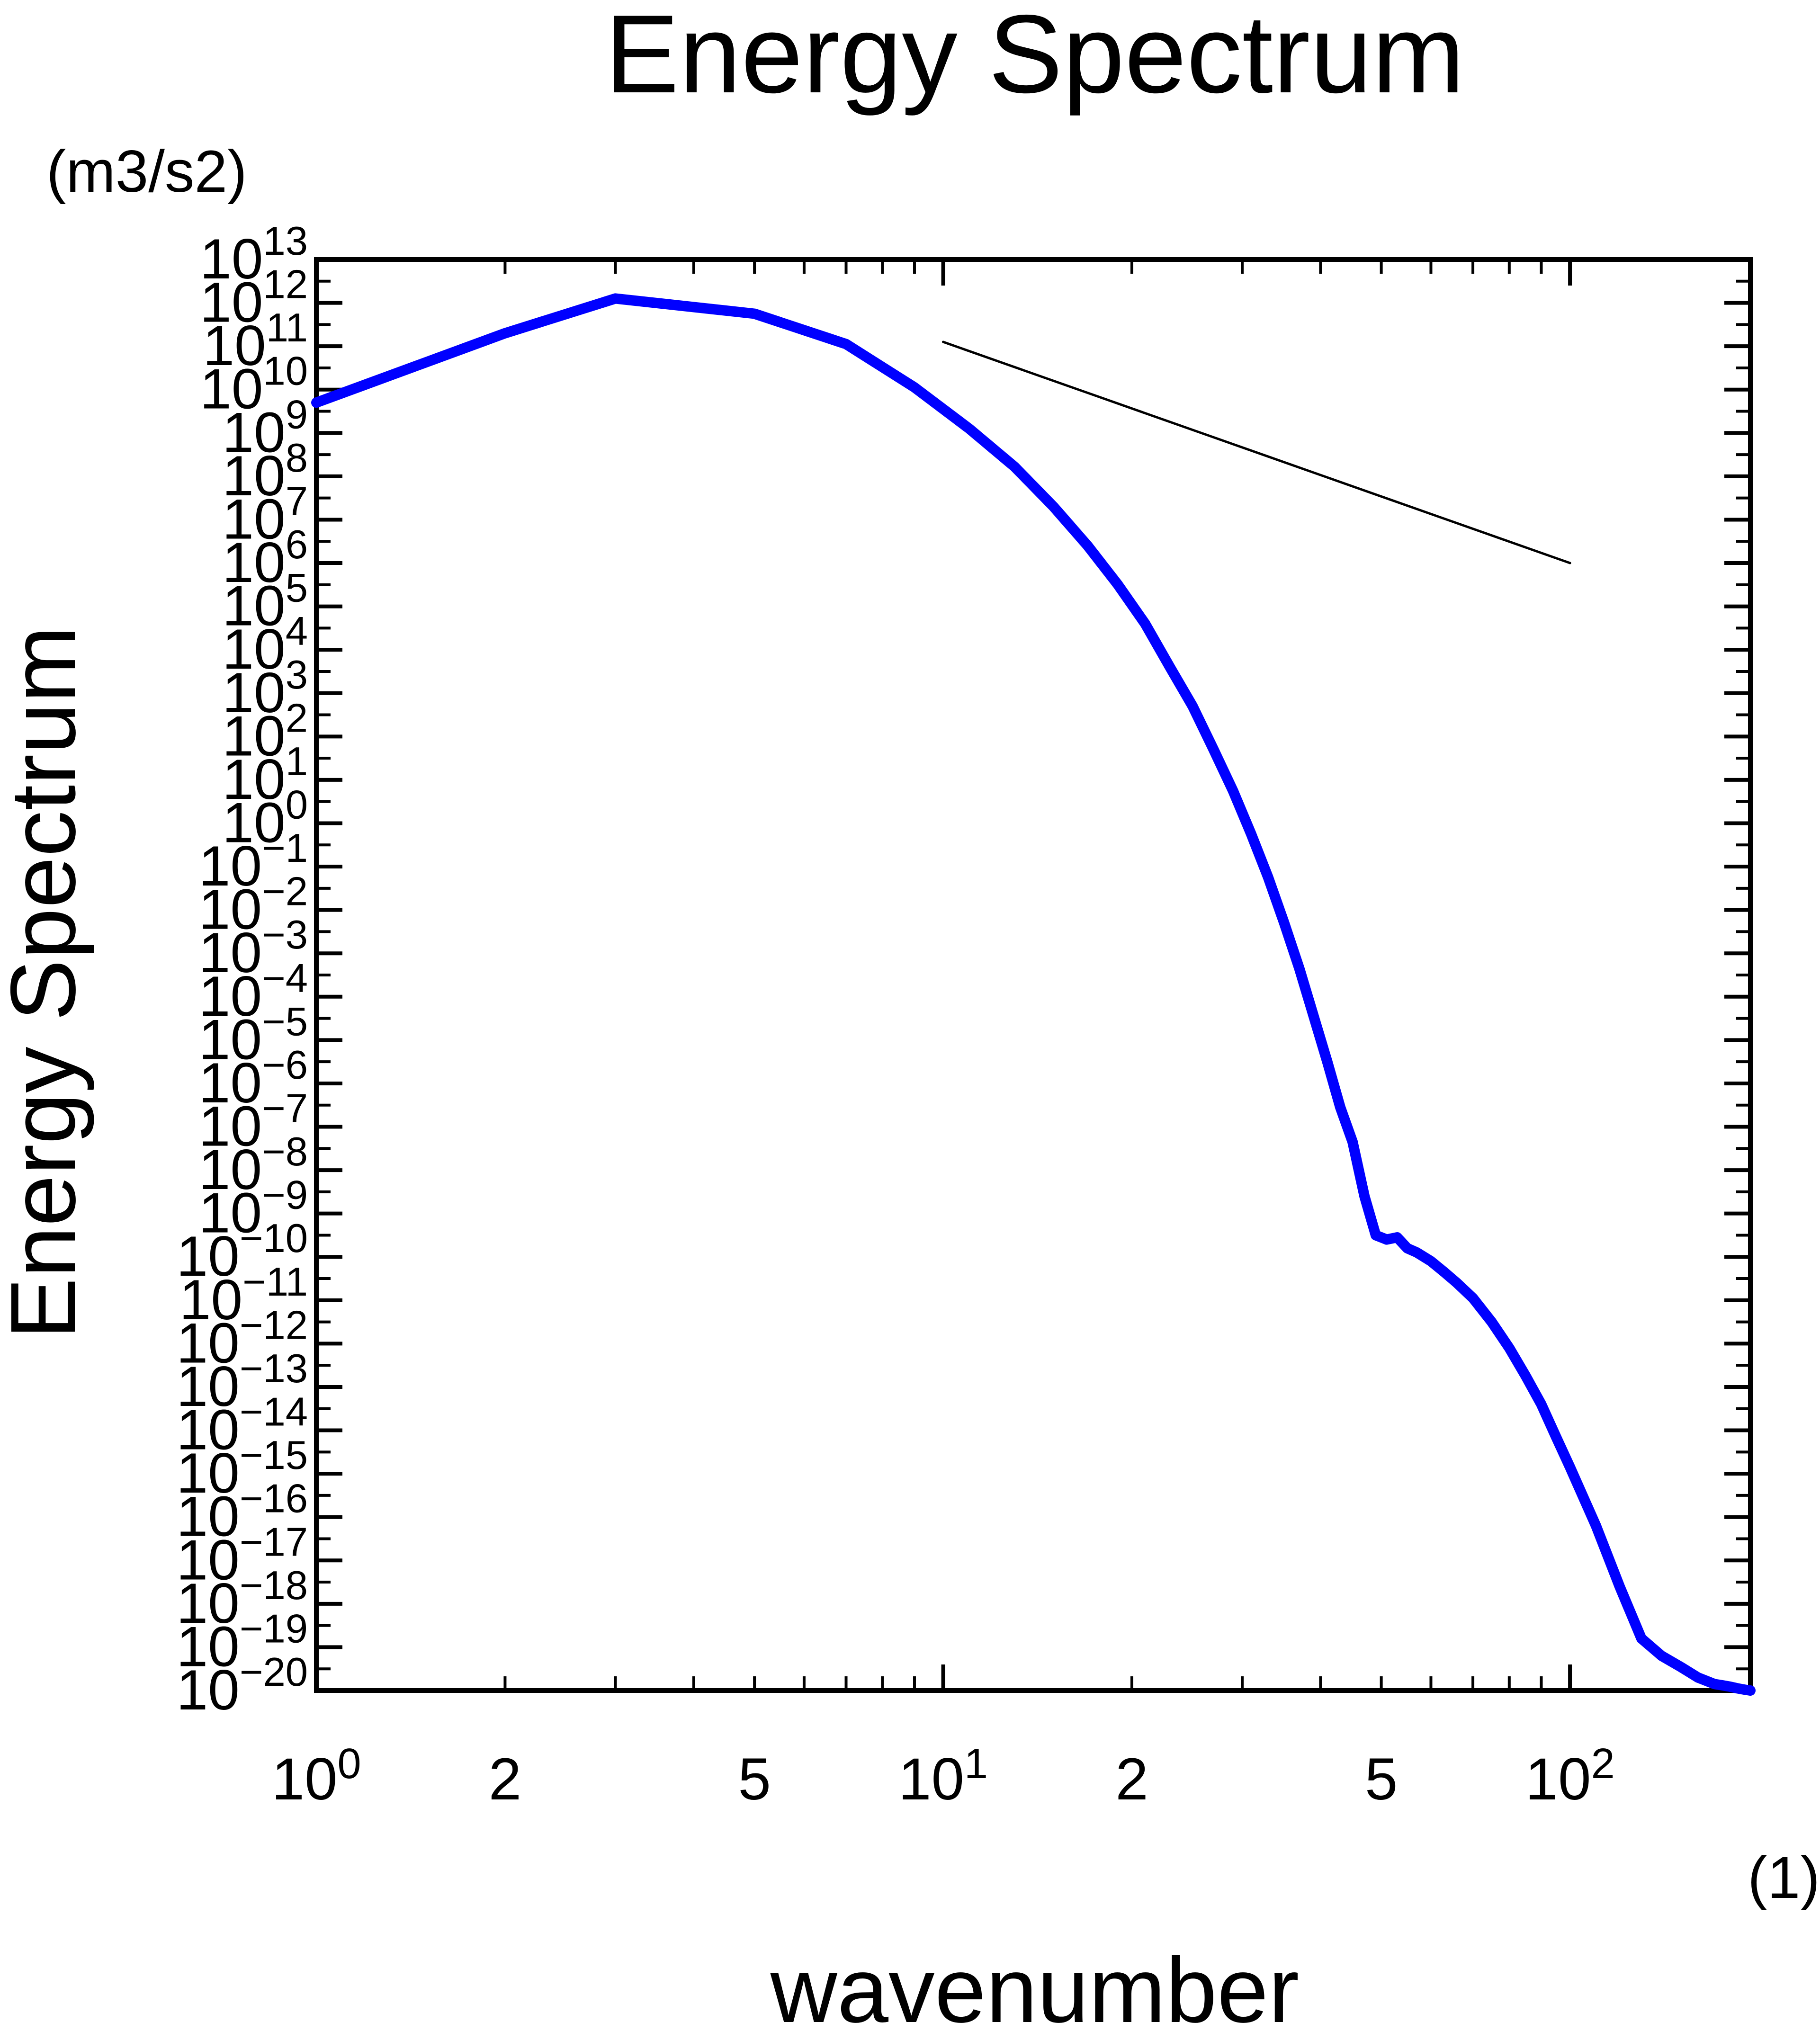 Image resolution: width=1820 pixels, height=2031 pixels. Describe the element at coordinates (254, 255) in the screenshot. I see `y-tick-label: 10¹³` at that location.